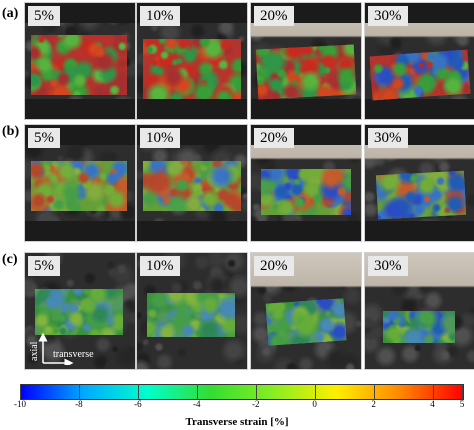  Describe the element at coordinates (237, 422) in the screenshot. I see `colorbar-label: Transverse strain [%]` at that location.